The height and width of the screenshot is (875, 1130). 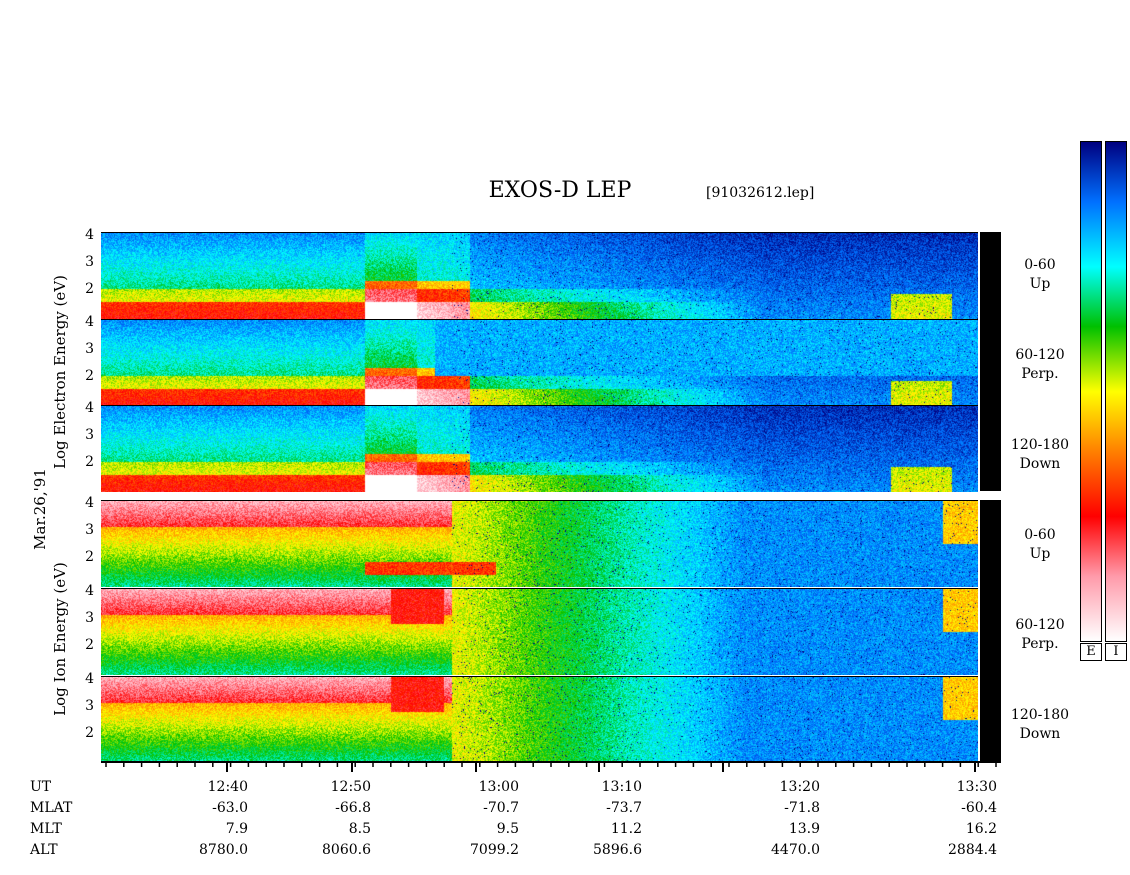 I want to click on file-name: [91032612.lep], so click(x=760, y=193).